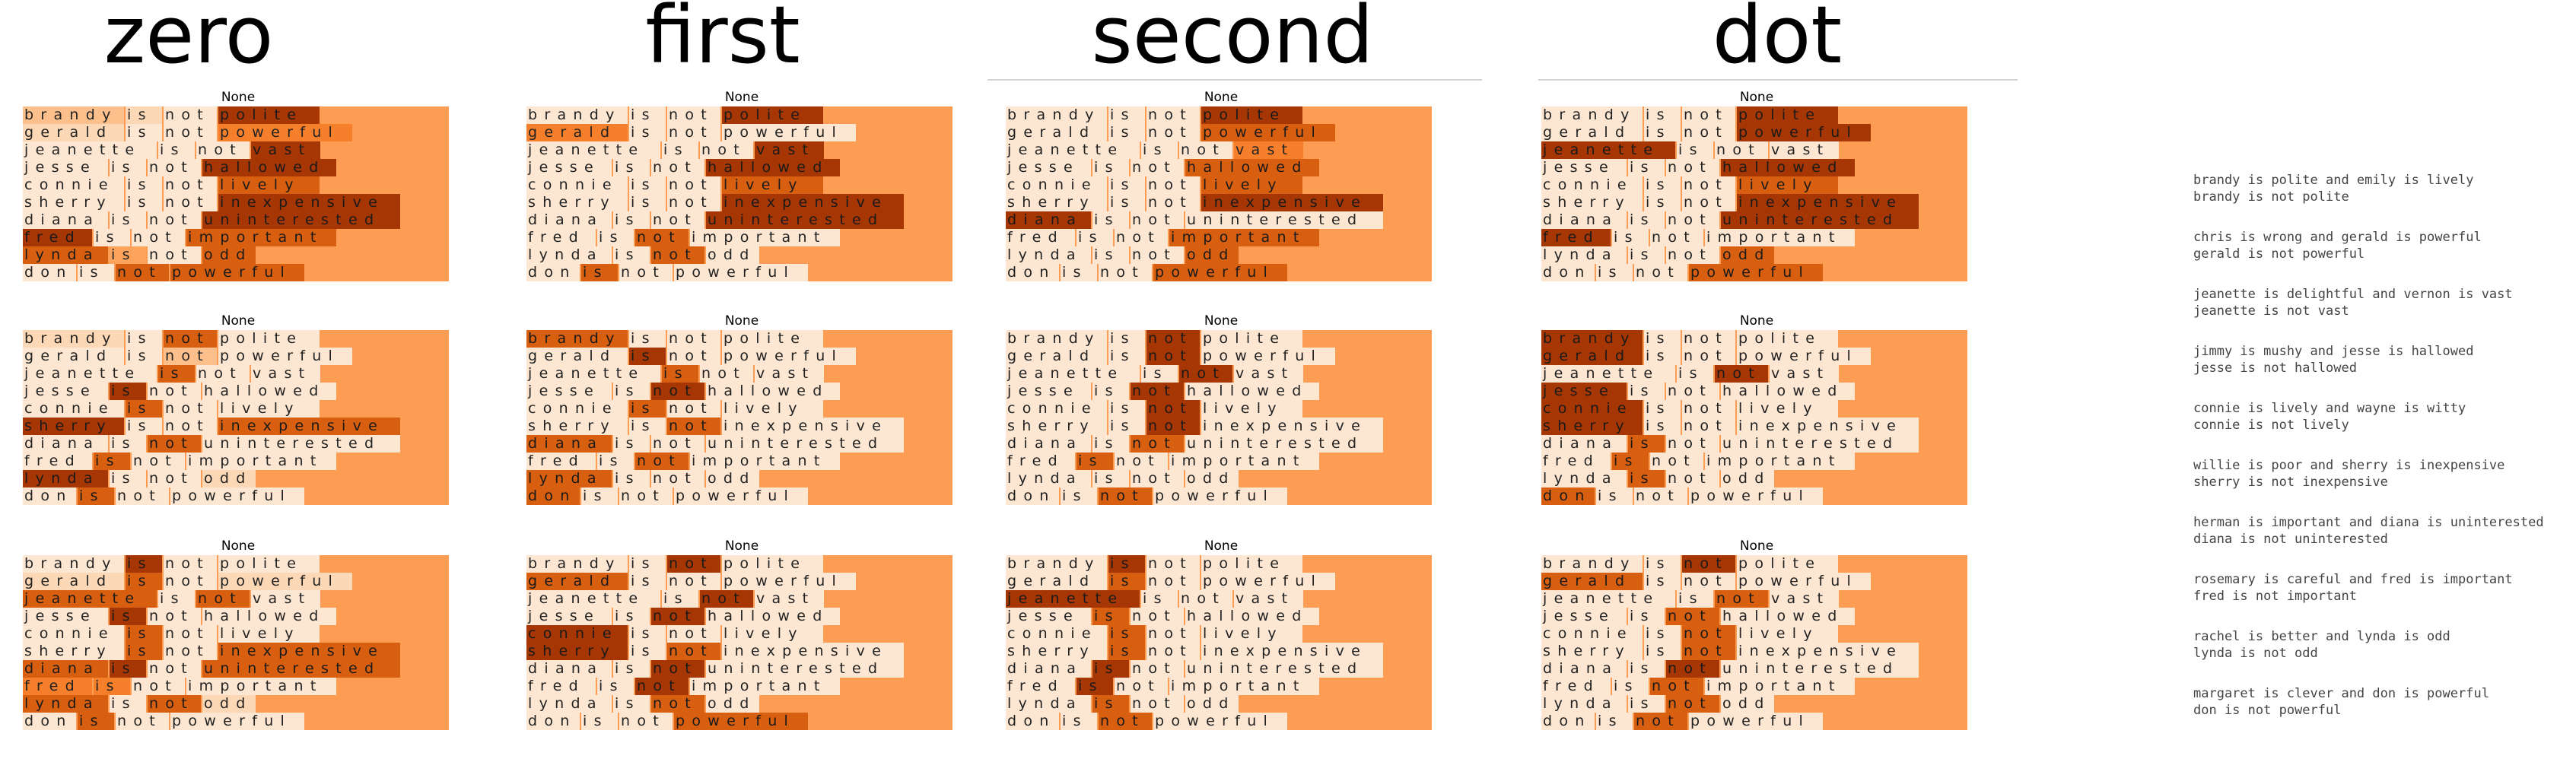 The width and height of the screenshot is (2576, 759). What do you see at coordinates (741, 687) in the screenshot?
I see `heatmap-row: fred is not important` at bounding box center [741, 687].